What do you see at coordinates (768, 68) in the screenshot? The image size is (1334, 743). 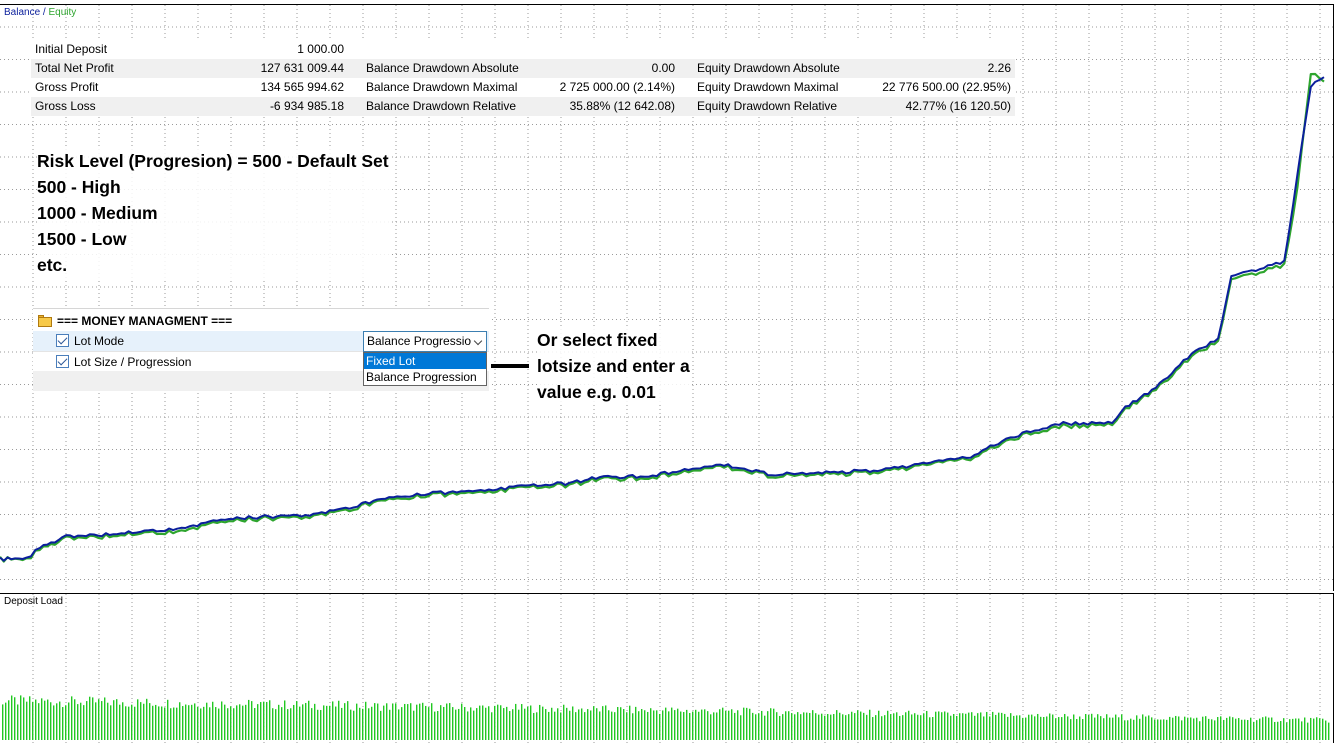 I see `stat-label: Equity Drawdown Absolute` at bounding box center [768, 68].